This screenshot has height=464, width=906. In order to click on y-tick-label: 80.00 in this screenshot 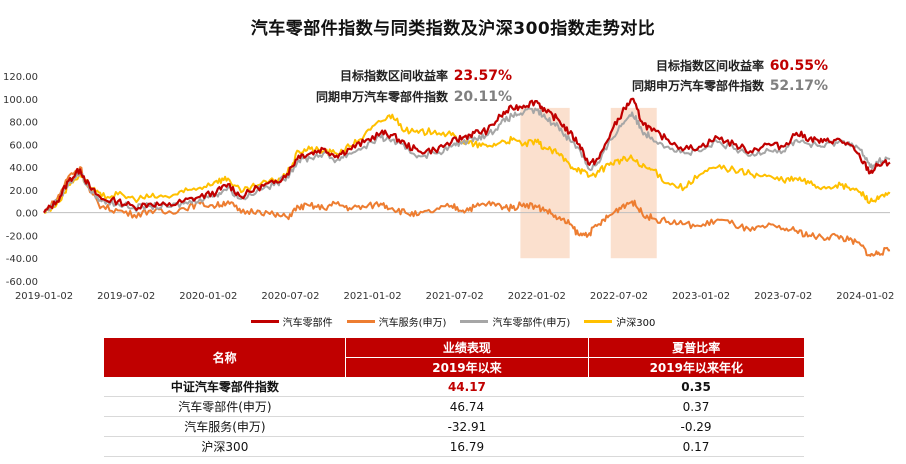, I will do `click(23, 123)`.